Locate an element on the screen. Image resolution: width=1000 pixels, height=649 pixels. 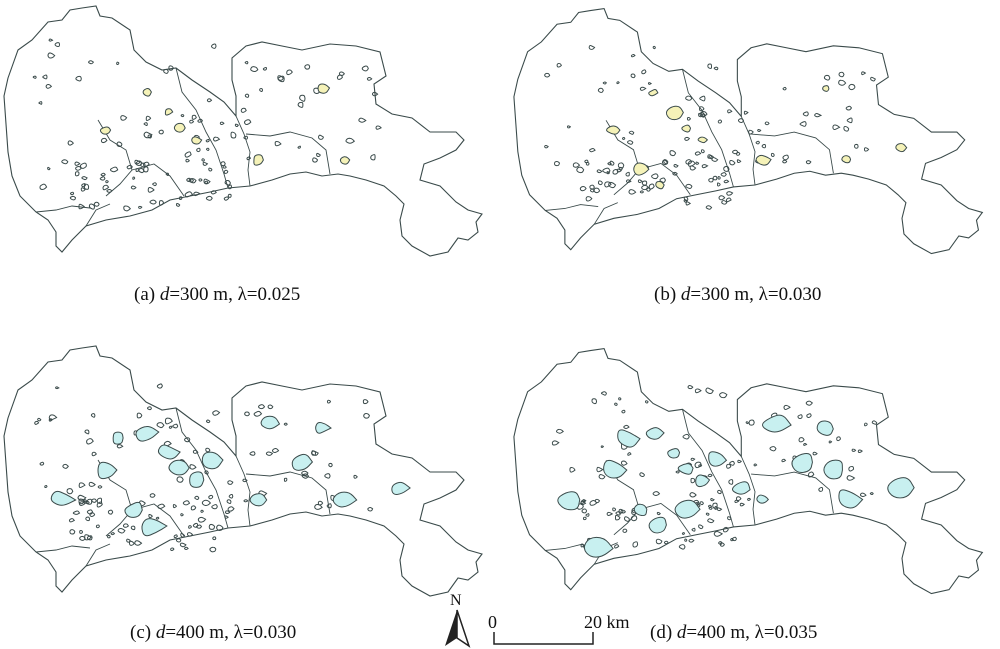
caption-b: (b) d=300 m, λ=0.030 is located at coordinates (738, 294).